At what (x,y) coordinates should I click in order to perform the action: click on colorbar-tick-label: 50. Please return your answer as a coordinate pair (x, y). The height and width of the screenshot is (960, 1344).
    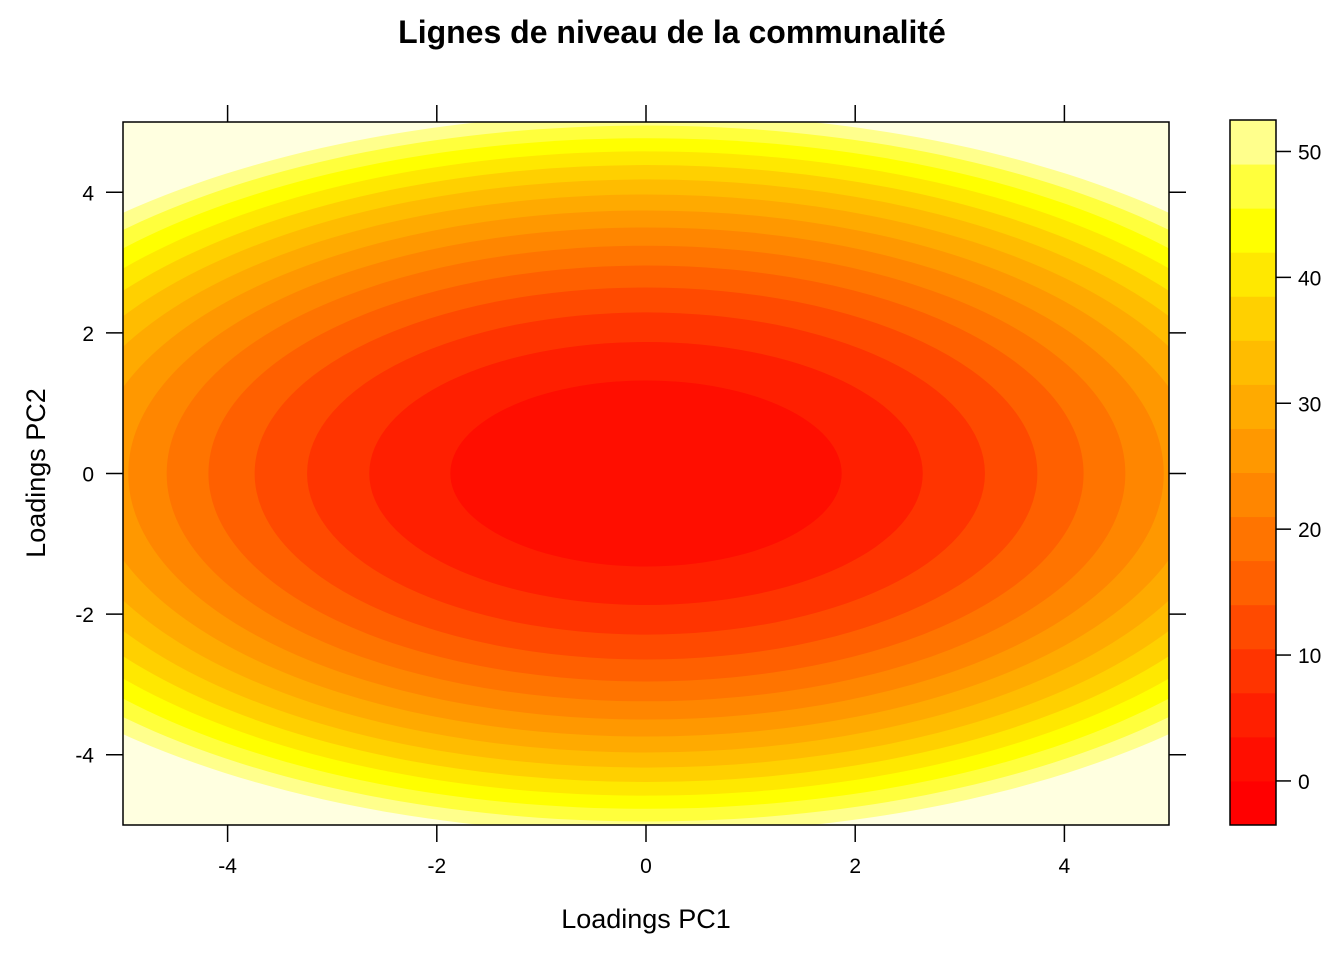
    Looking at the image, I should click on (1309, 152).